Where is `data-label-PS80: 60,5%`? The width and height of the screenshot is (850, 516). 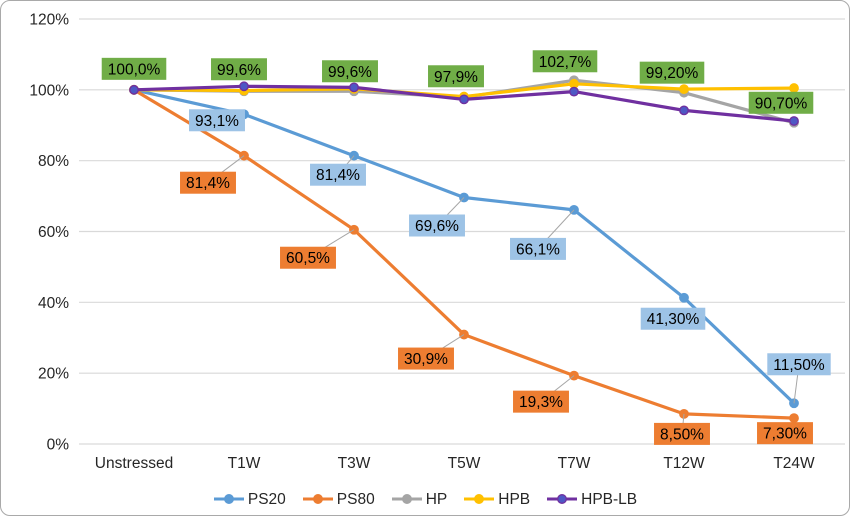
data-label-PS80: 60,5% is located at coordinates (308, 258).